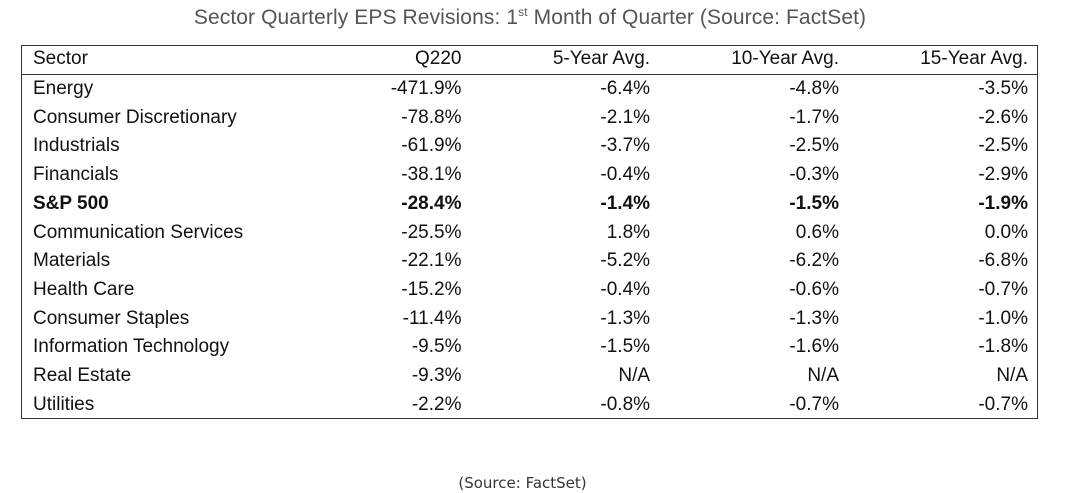 Image resolution: width=1065 pixels, height=493 pixels. Describe the element at coordinates (529, 376) in the screenshot. I see `table-row: Real Estate -9.3% N/A N/A N/A` at that location.